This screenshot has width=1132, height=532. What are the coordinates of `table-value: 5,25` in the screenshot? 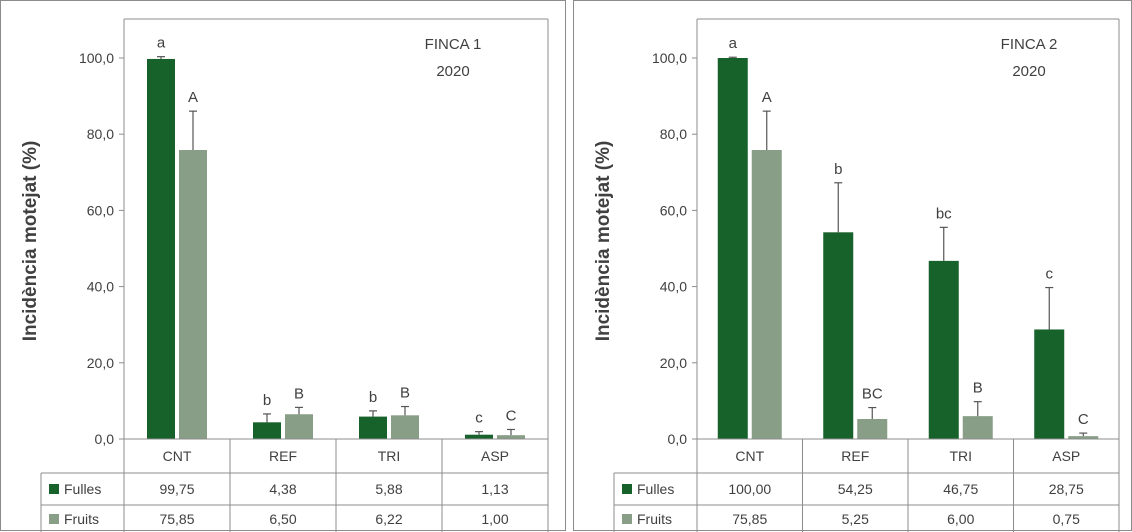 It's located at (855, 519).